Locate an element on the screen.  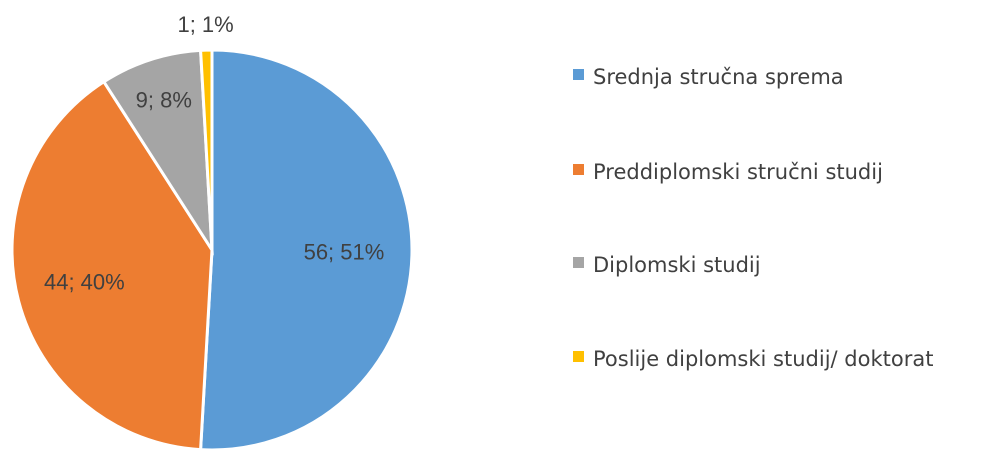
data-label: 44; 40% is located at coordinates (84, 281).